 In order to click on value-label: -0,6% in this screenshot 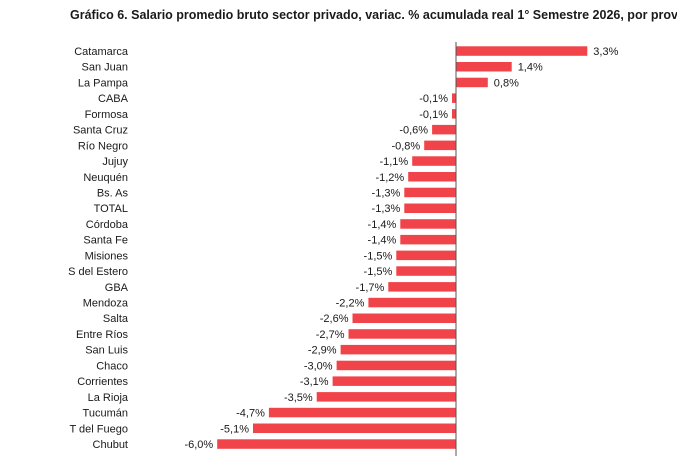, I will do `click(413, 131)`.